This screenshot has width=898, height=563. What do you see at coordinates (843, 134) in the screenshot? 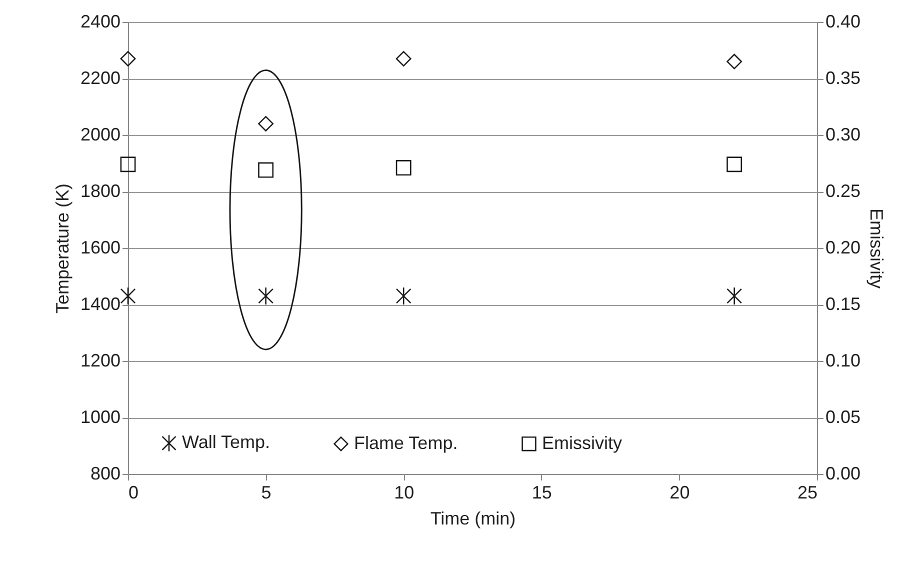
I see `y2-tick-label: 0.30` at bounding box center [843, 134].